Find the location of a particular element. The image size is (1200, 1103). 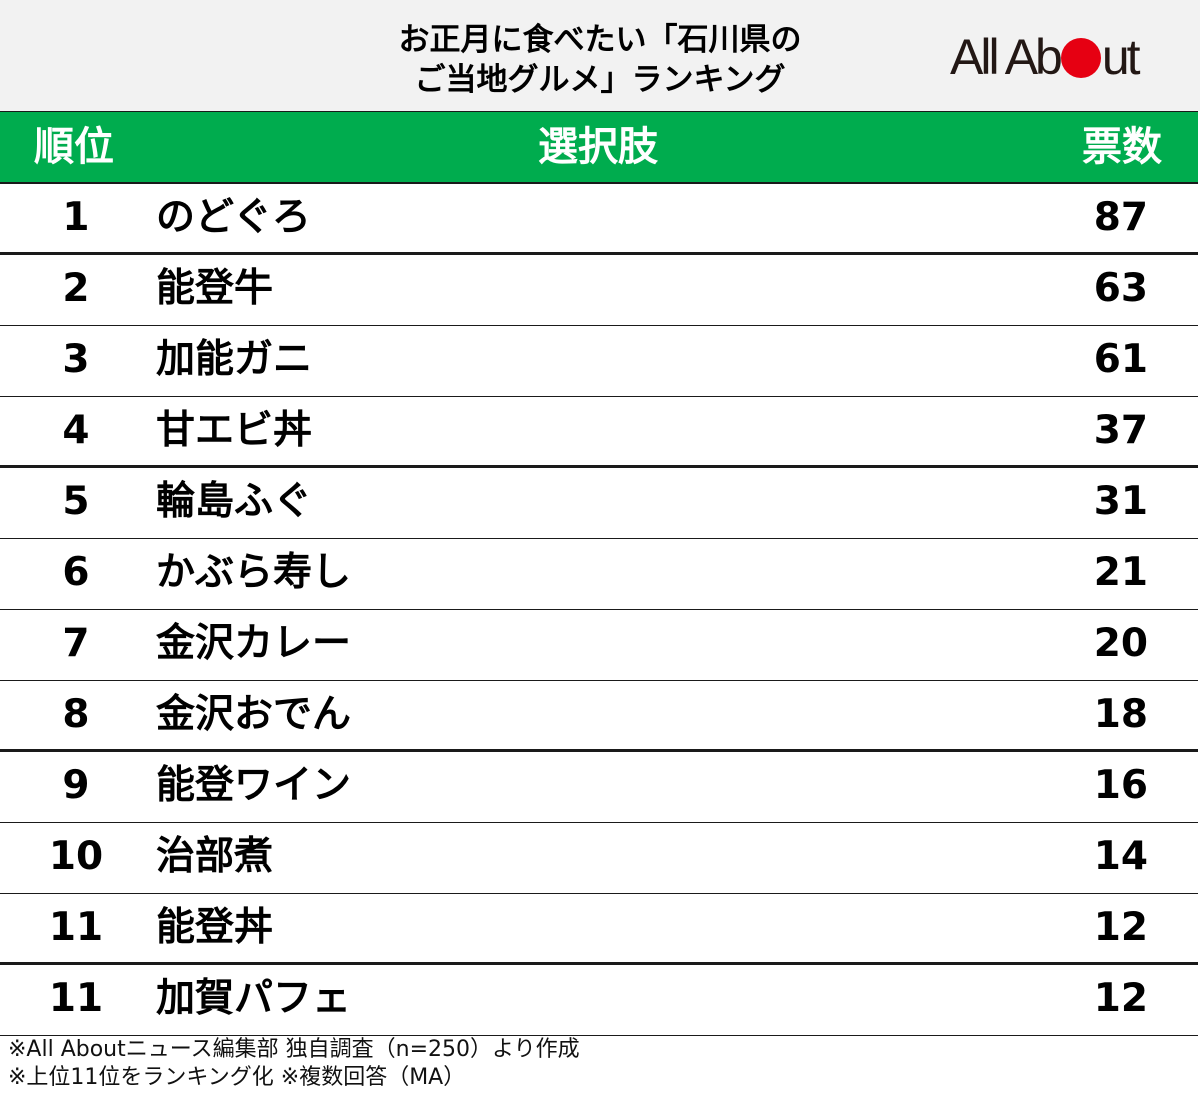

rank-cell: 1 is located at coordinates (76, 217).